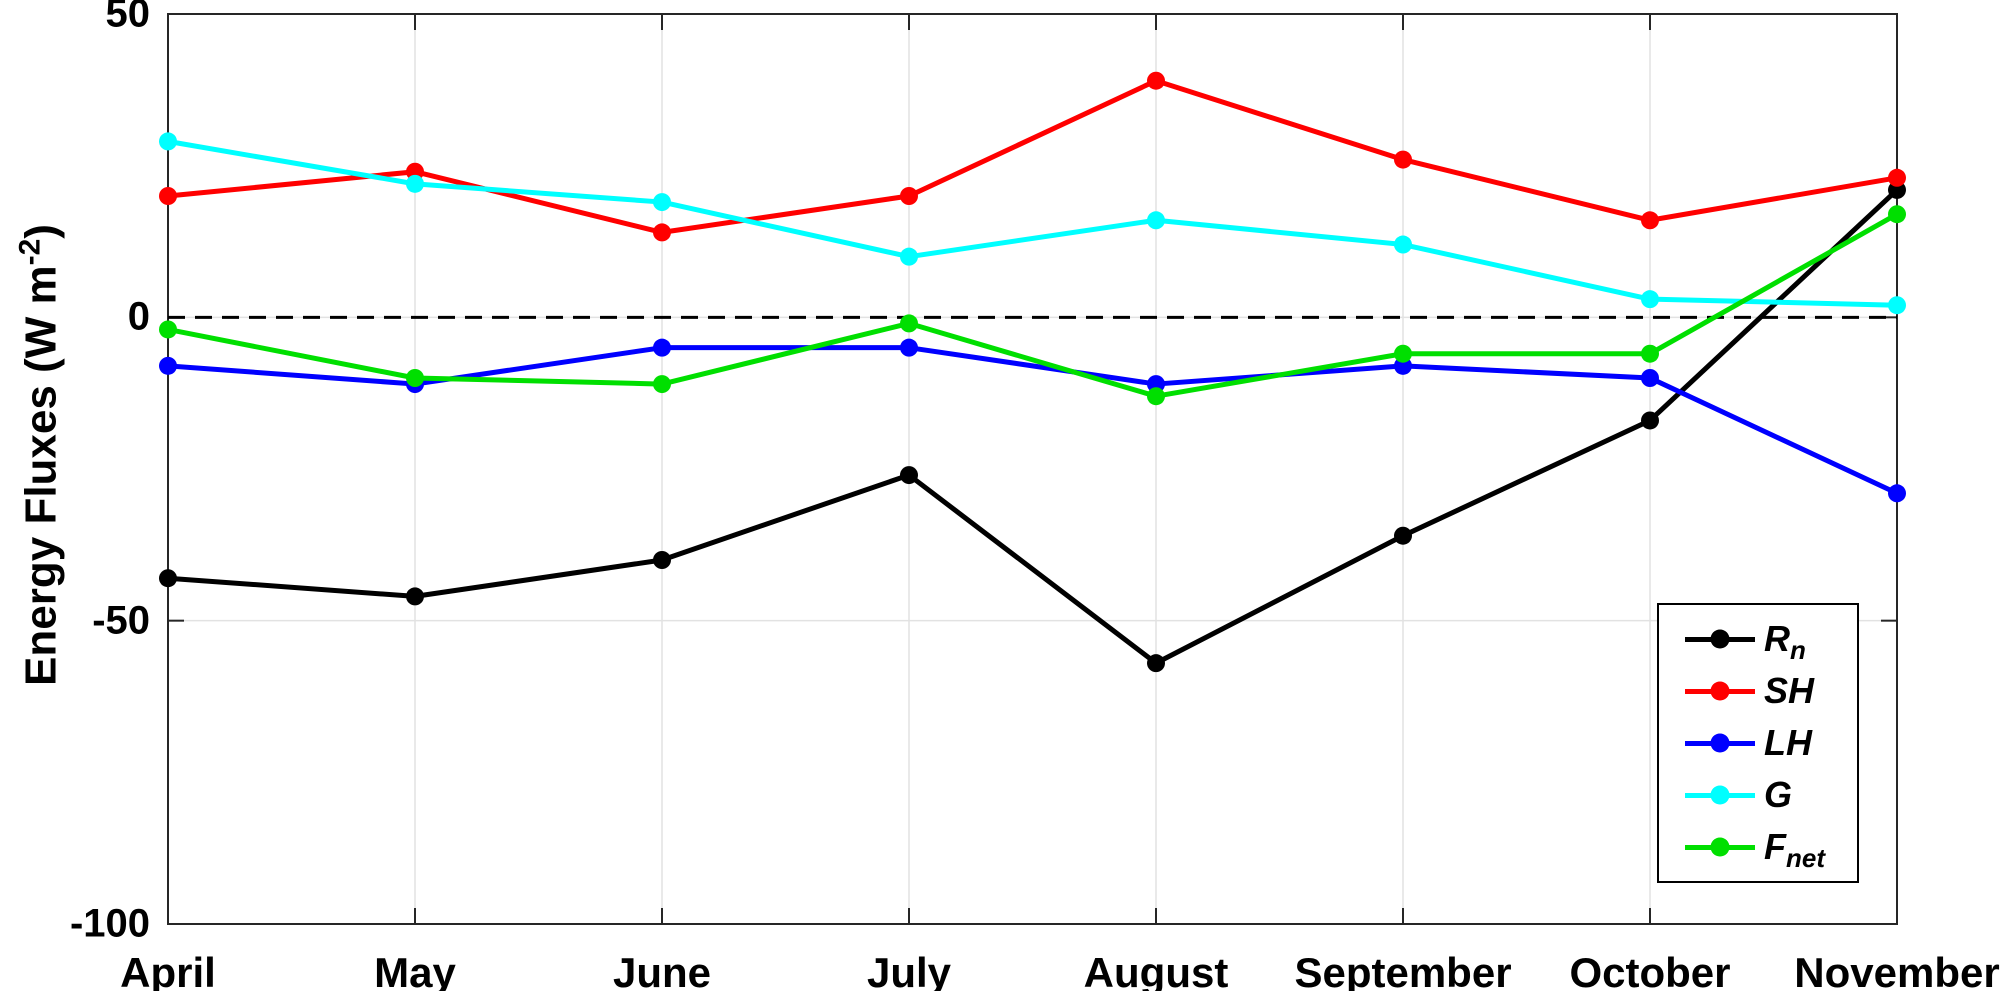  Describe the element at coordinates (1794, 850) in the screenshot. I see `legend-label-fnet: Fnet` at that location.